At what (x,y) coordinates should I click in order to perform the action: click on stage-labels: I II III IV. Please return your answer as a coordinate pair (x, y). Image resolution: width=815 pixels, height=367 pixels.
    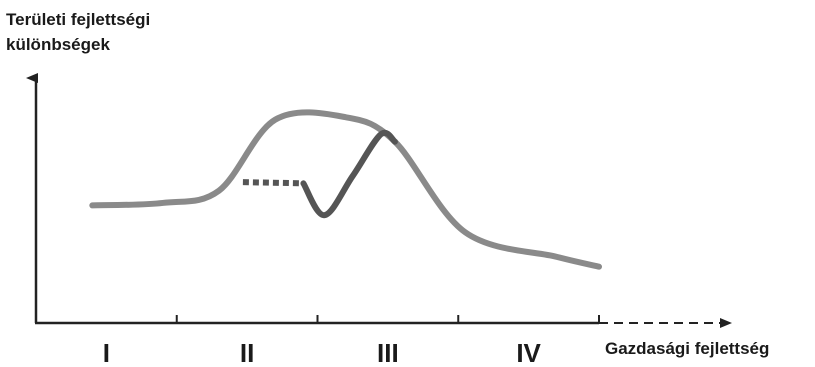
    Looking at the image, I should click on (322, 352).